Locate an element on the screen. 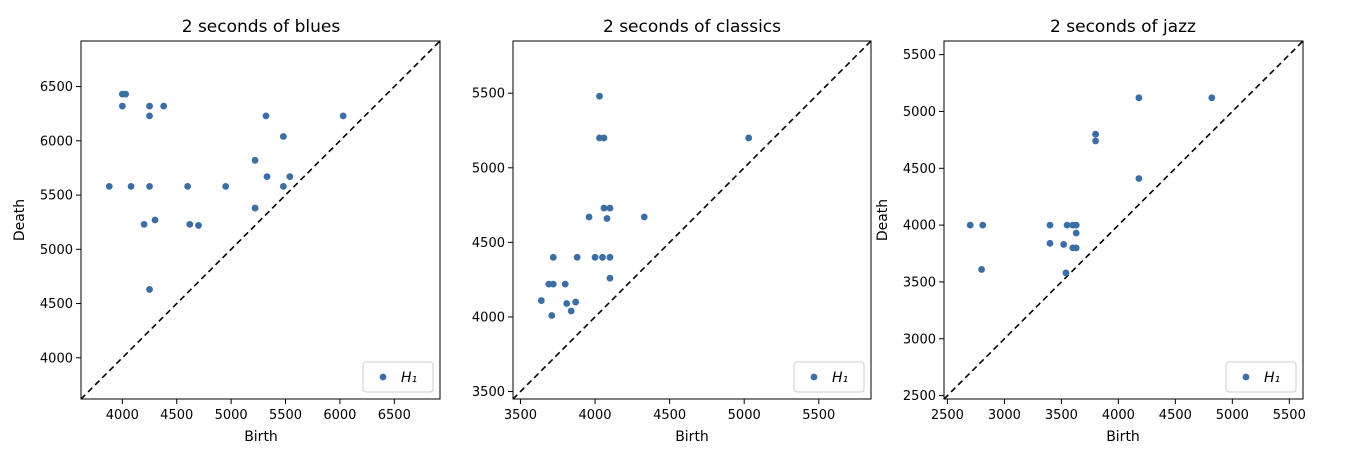 The height and width of the screenshot is (476, 1364). y-tick-label: 3000 is located at coordinates (919, 339).